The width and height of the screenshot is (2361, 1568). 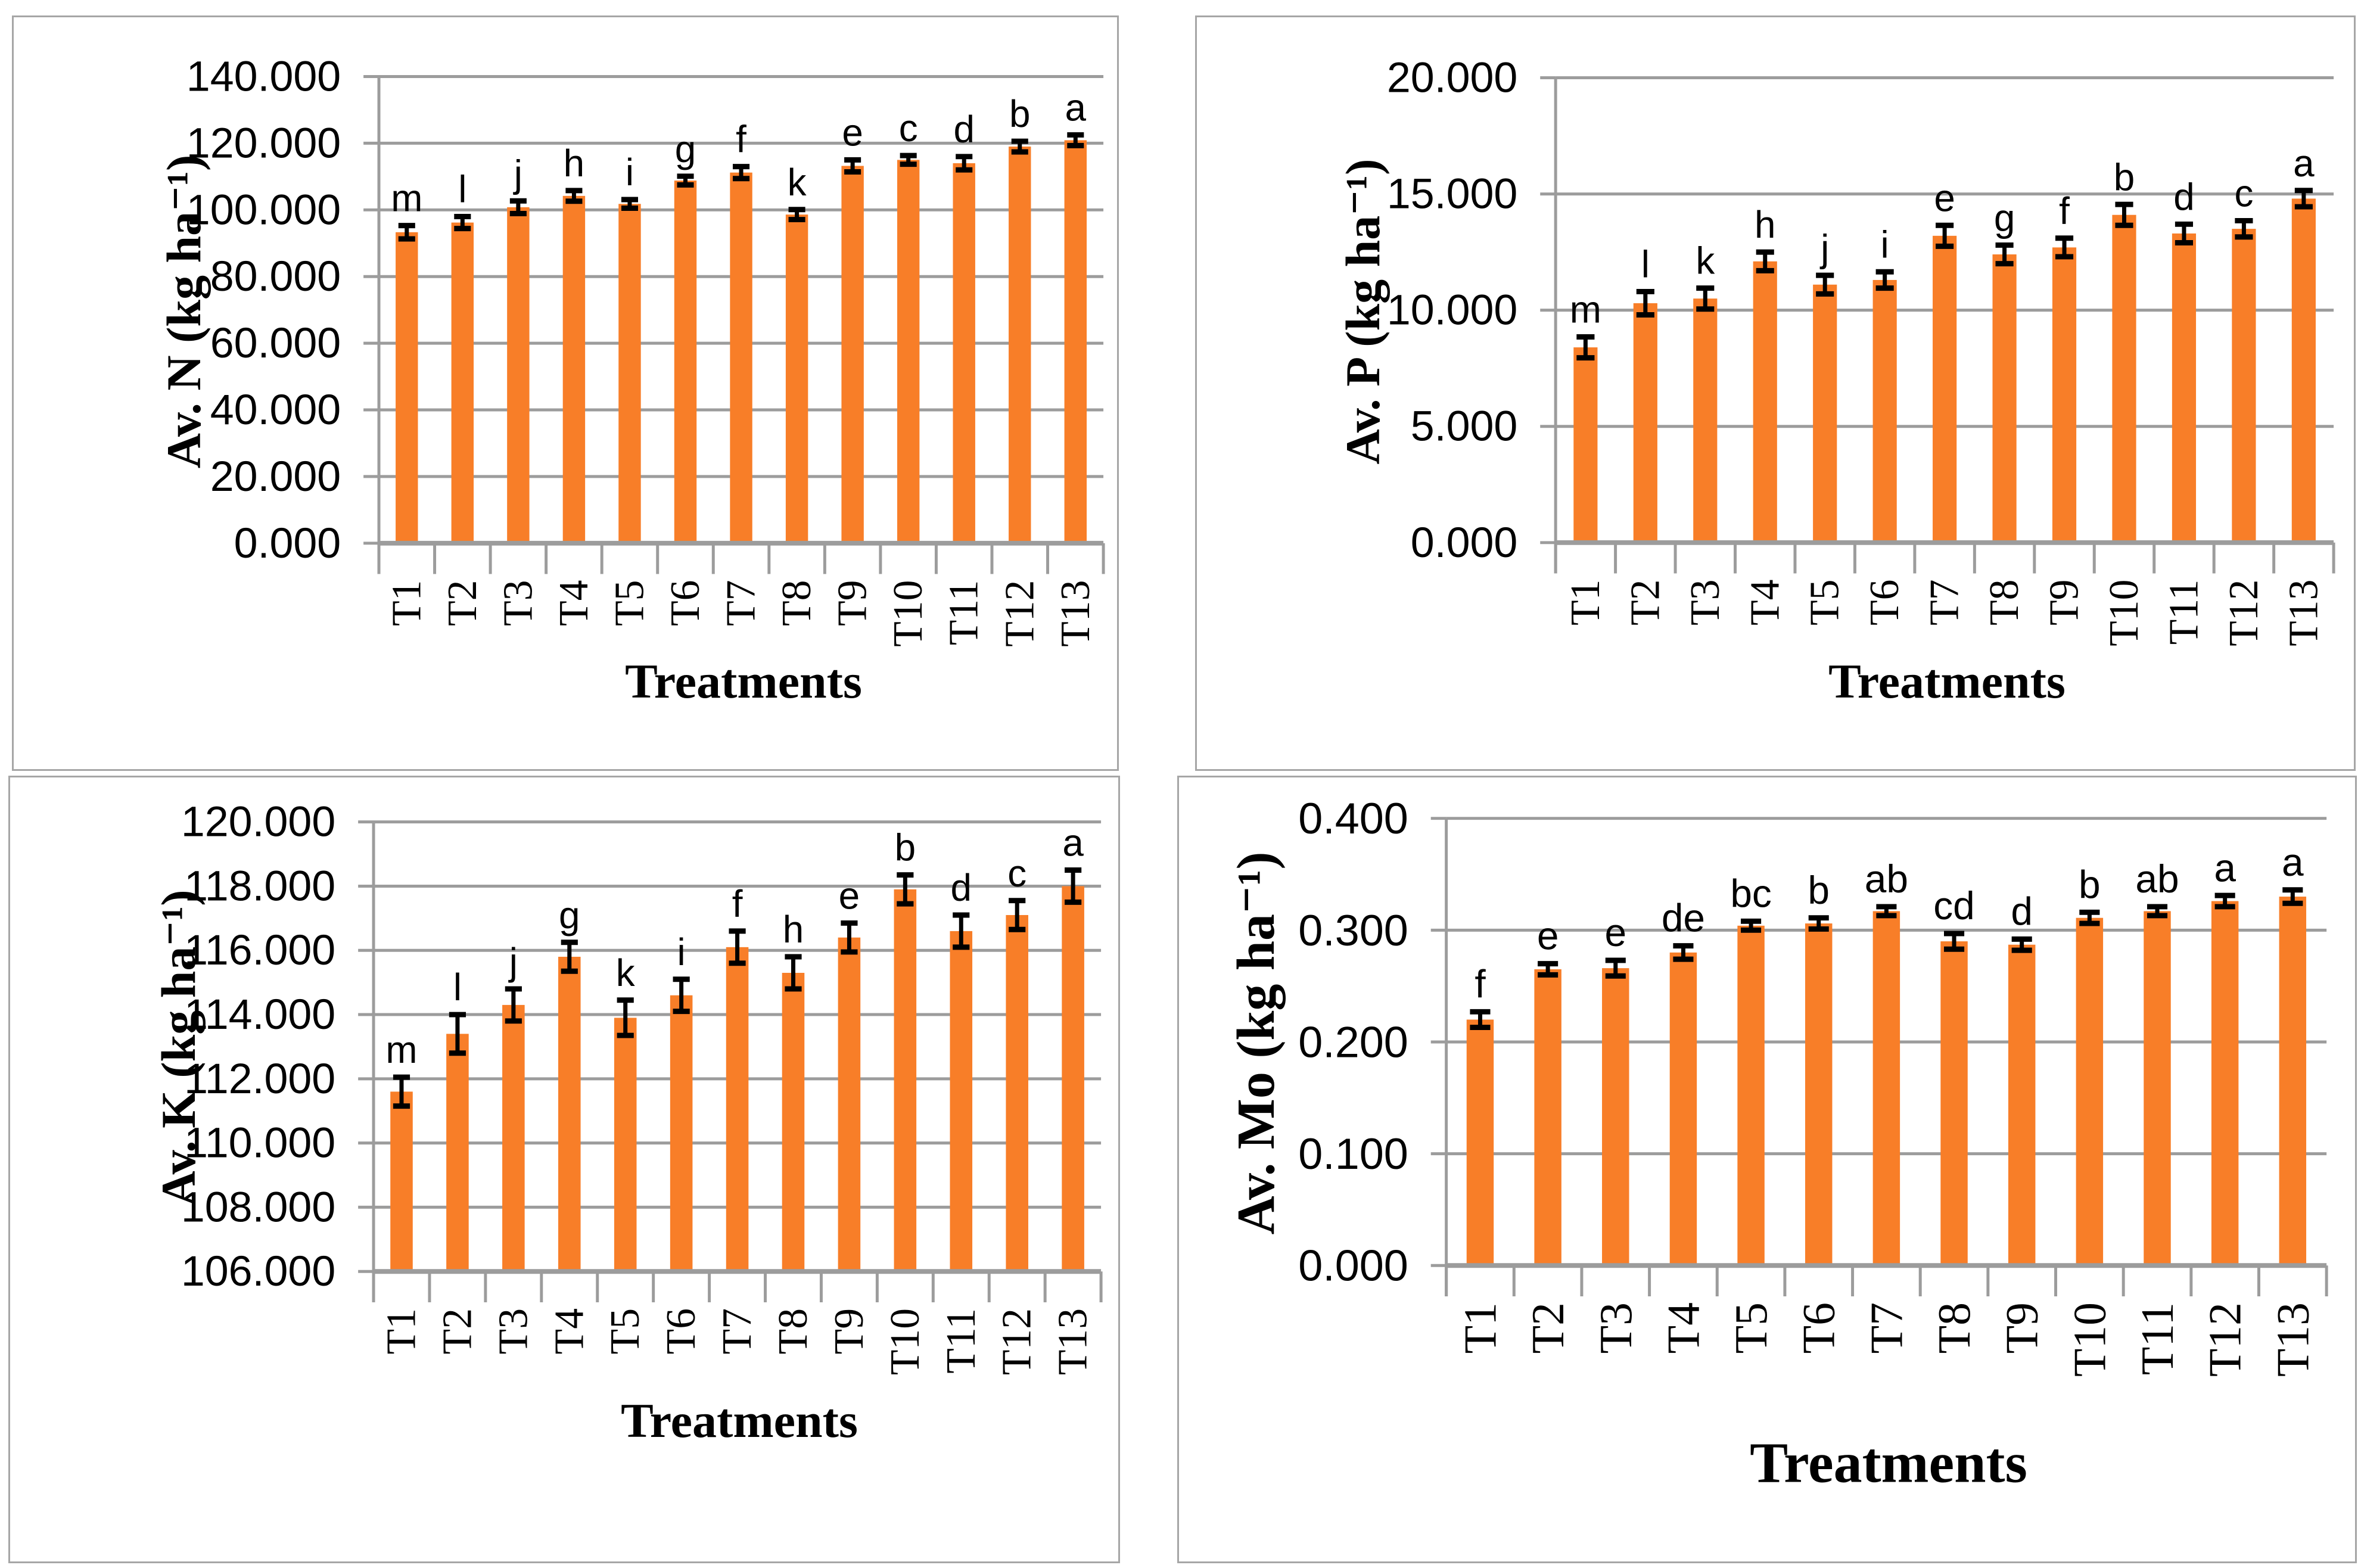 What do you see at coordinates (406, 198) in the screenshot?
I see `sig-letter: m` at bounding box center [406, 198].